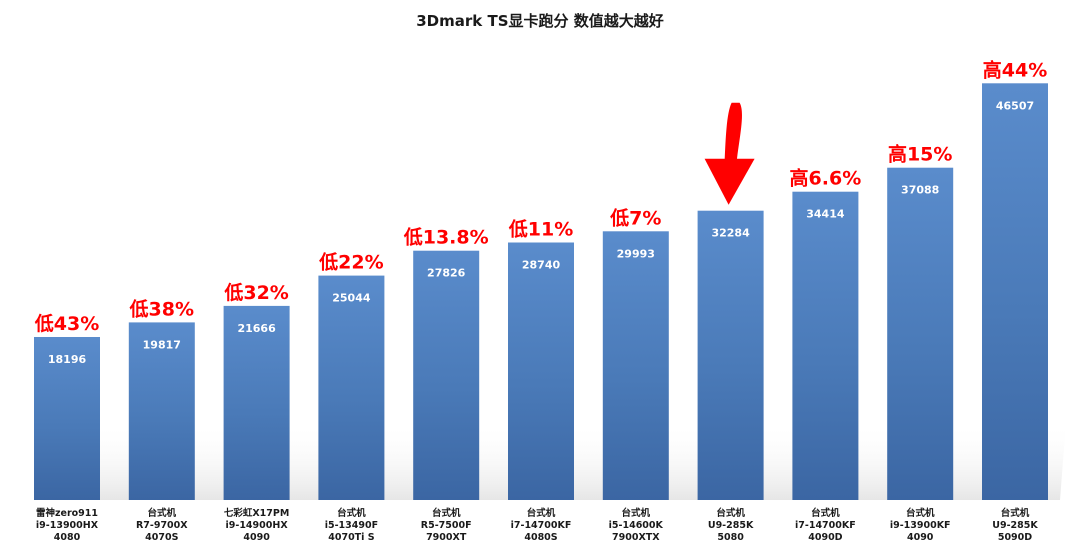 This screenshot has height=554, width=1080. I want to click on bar-value-label: 34414, so click(825, 214).